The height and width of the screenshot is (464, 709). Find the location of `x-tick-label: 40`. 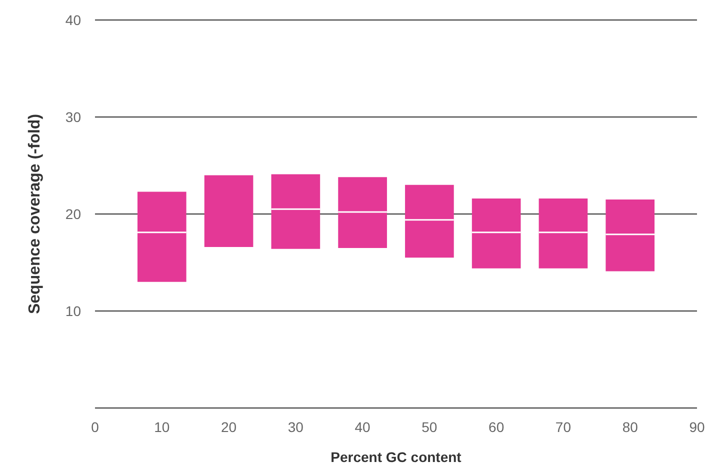

x-tick-label: 40 is located at coordinates (362, 426).